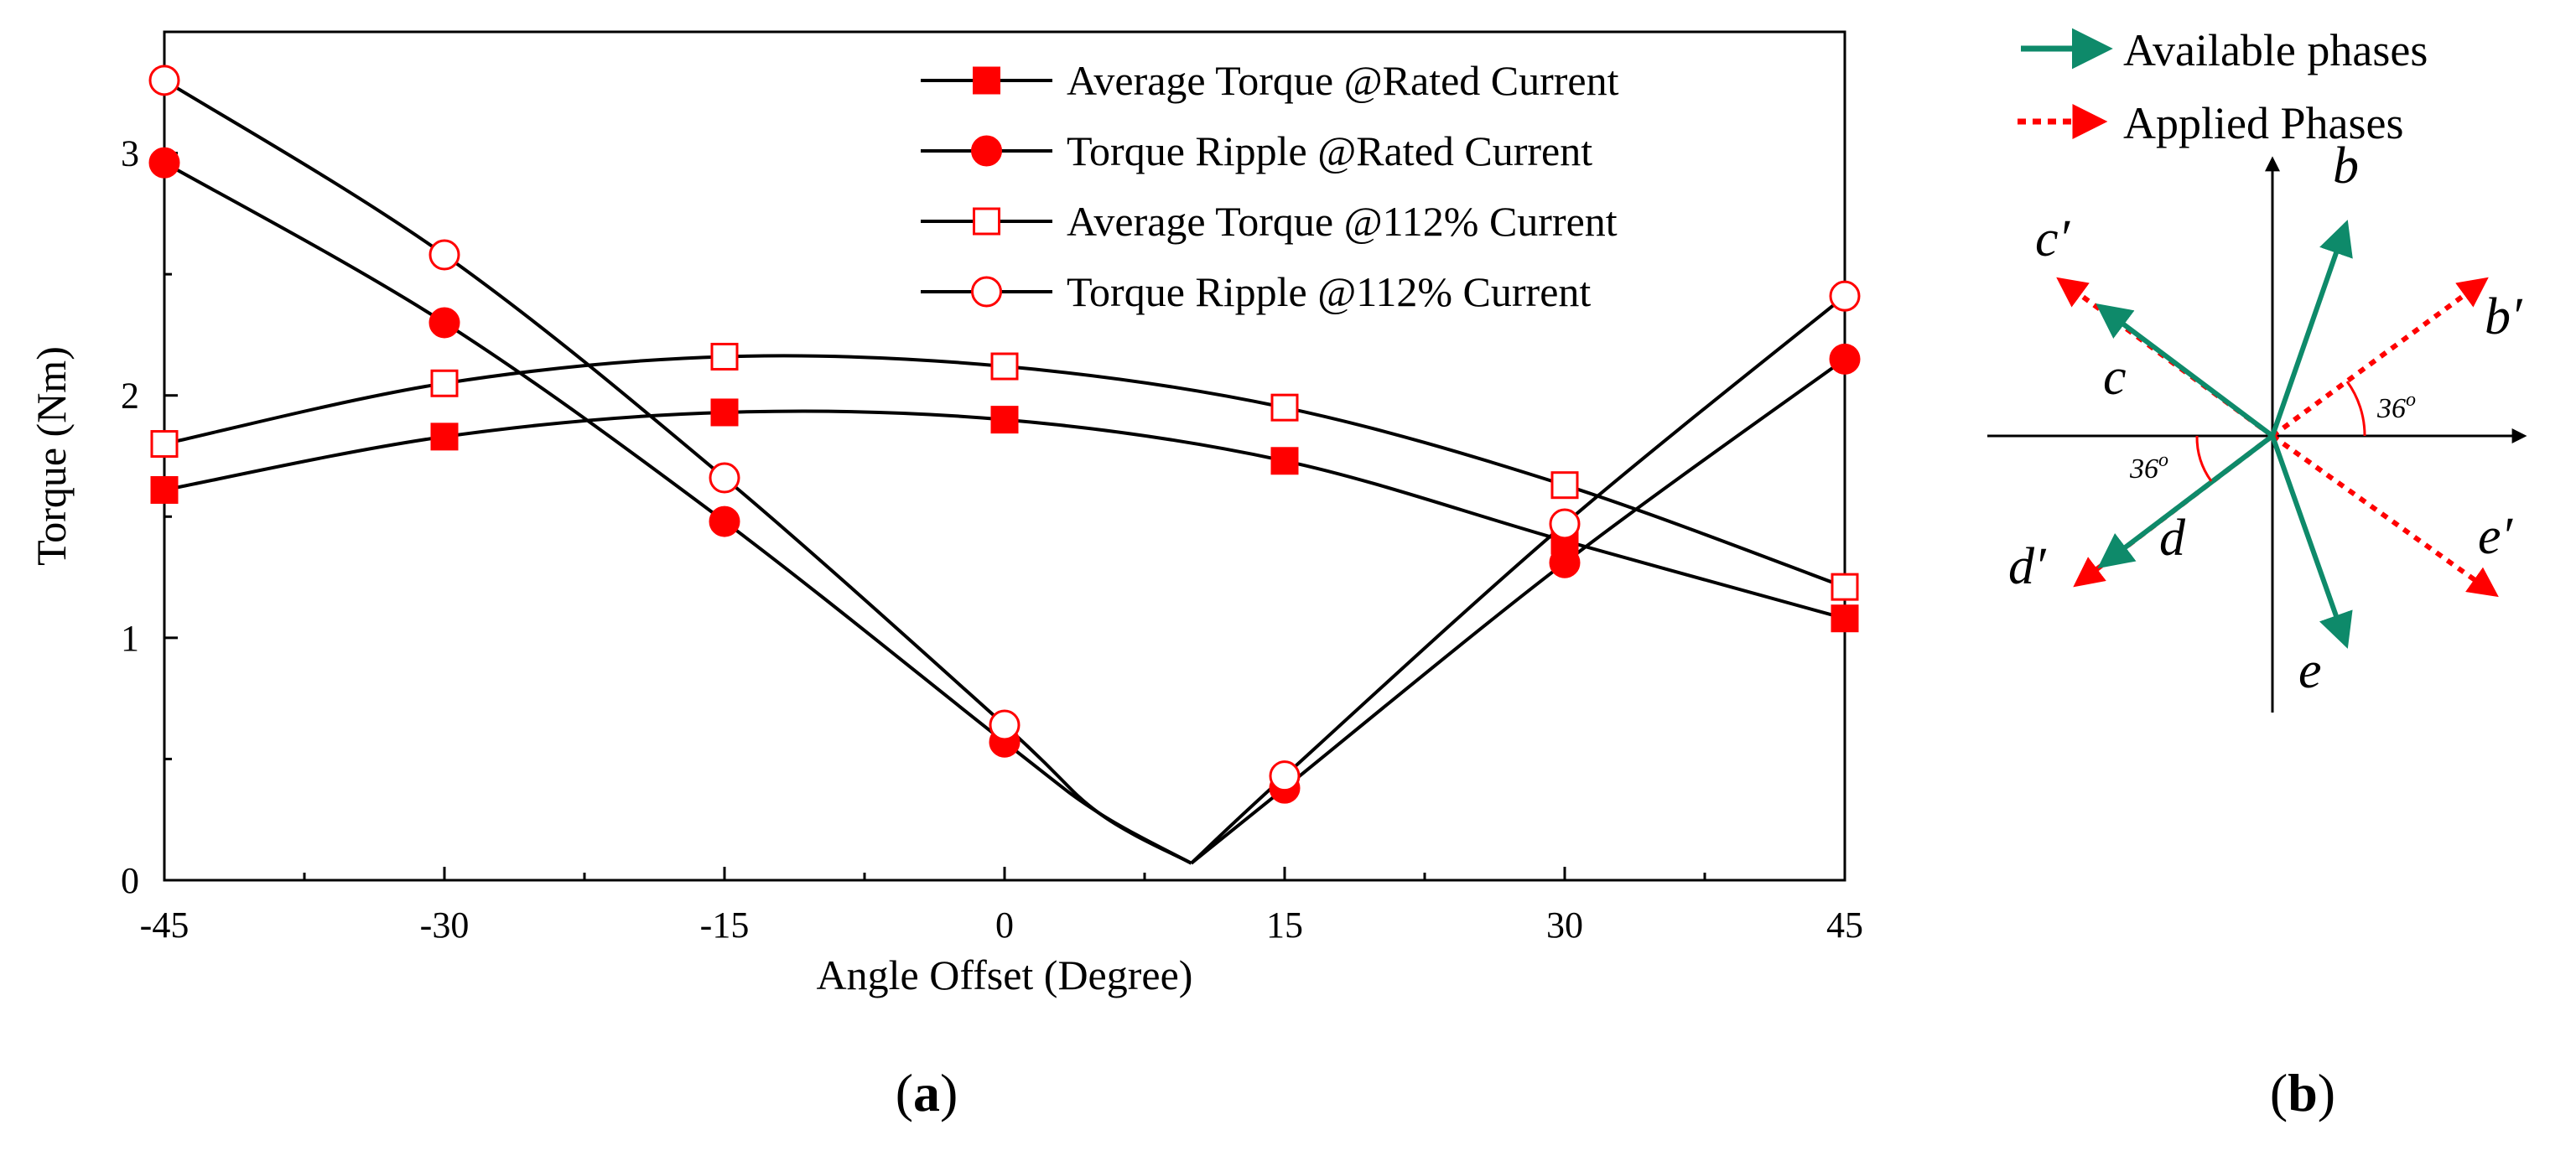  Describe the element at coordinates (2115, 377) in the screenshot. I see `label-c: c` at that location.